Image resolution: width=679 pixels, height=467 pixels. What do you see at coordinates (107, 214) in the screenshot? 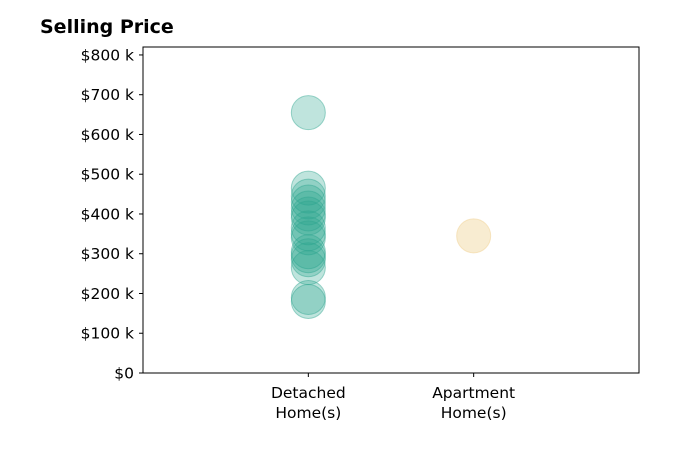
I see `y-tick-label: $400 k` at bounding box center [107, 214].